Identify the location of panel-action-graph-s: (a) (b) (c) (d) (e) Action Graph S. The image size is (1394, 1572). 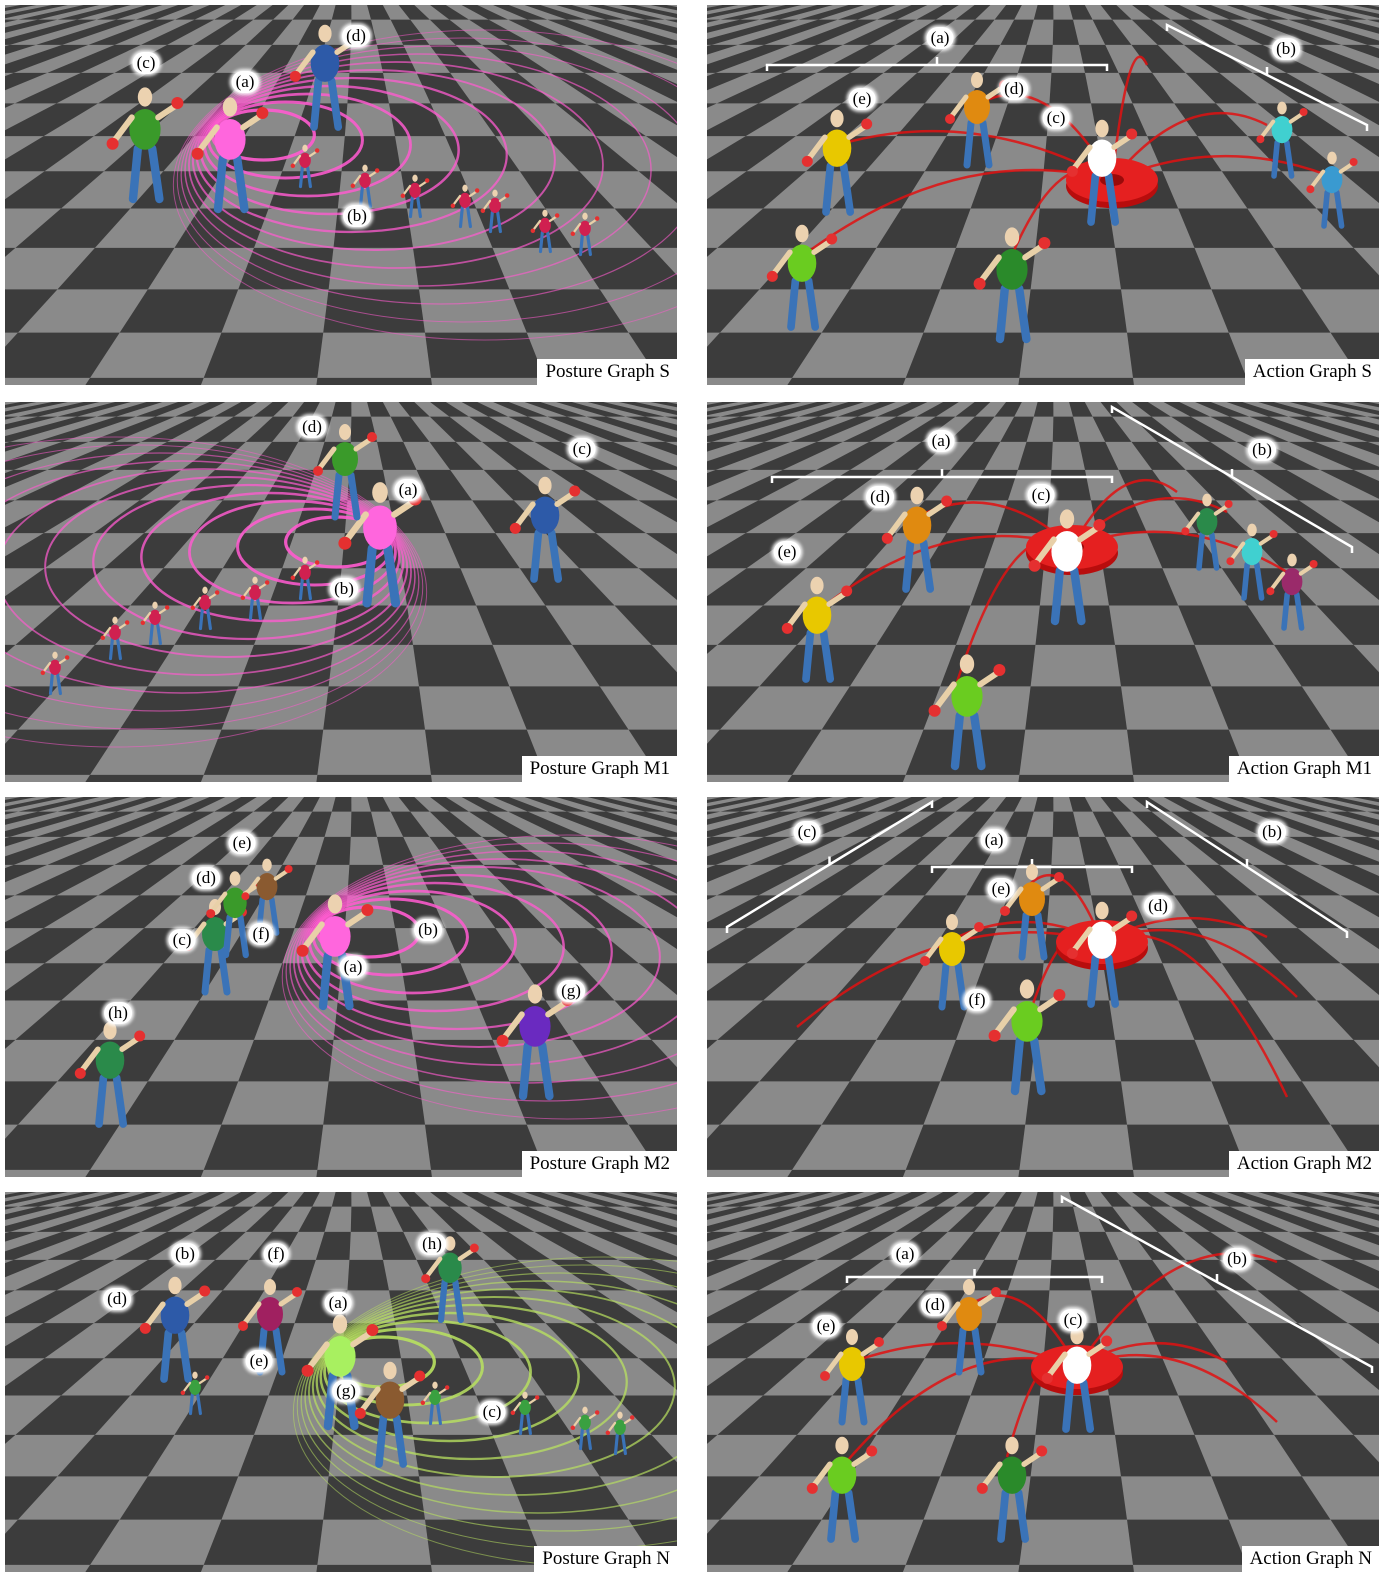
(1043, 195).